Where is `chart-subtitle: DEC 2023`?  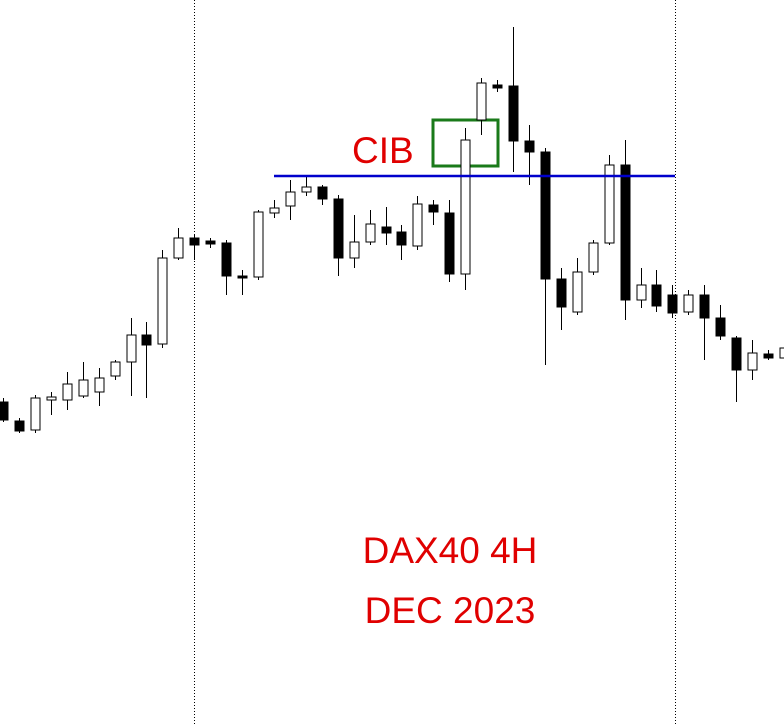 chart-subtitle: DEC 2023 is located at coordinates (450, 610).